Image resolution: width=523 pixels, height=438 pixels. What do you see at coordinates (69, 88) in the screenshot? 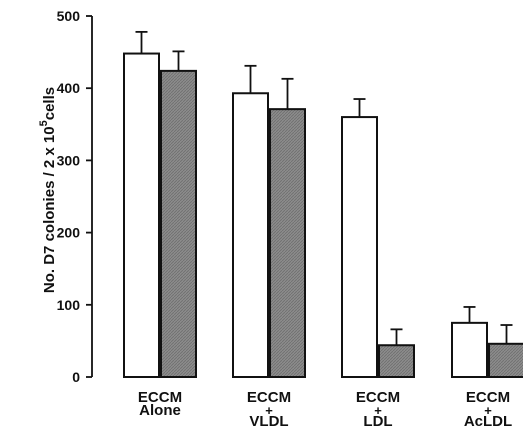
I see `y-tick-label-400: 400` at bounding box center [69, 88].